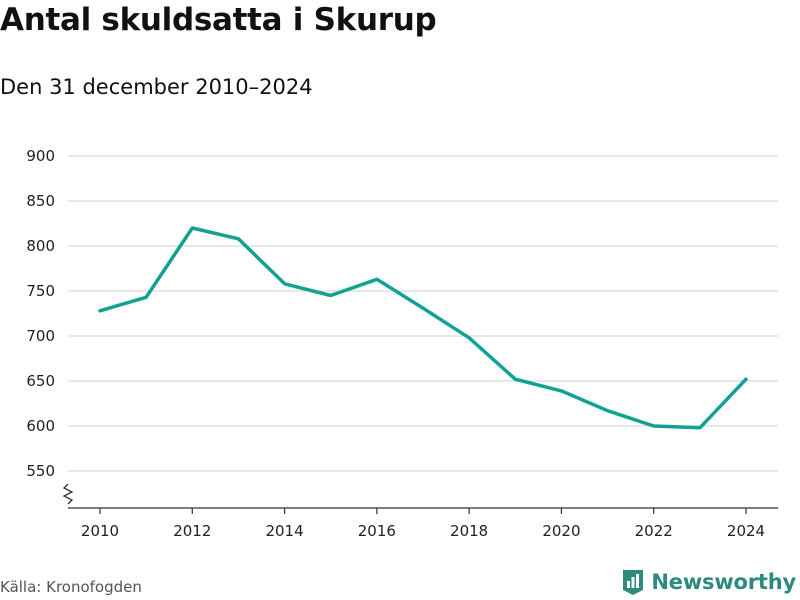 The image size is (800, 600). Describe the element at coordinates (423, 531) in the screenshot. I see `x-axis-tick-labels: 2010 2012 2014 2016 2018 2020 2022 2024` at that location.